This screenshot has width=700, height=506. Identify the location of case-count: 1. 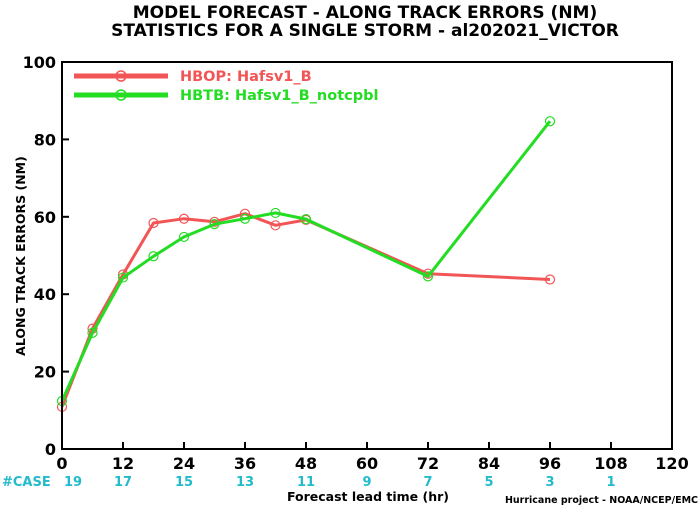
(610, 482).